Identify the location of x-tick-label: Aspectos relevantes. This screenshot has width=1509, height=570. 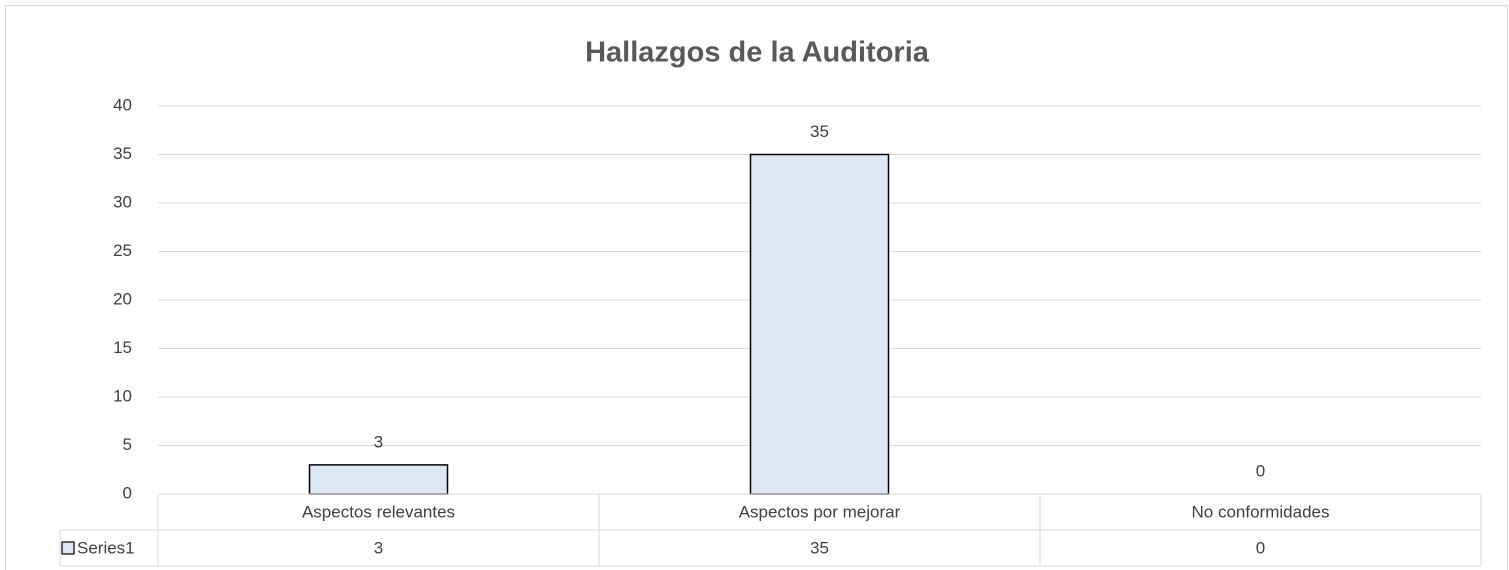
(378, 511).